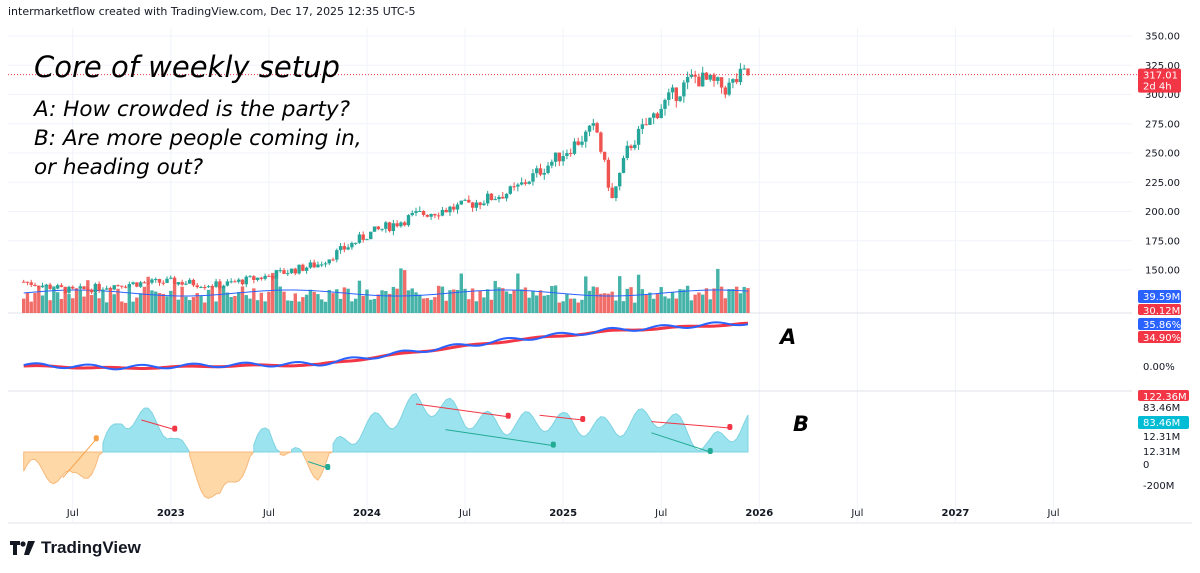 The image size is (1200, 573). What do you see at coordinates (75, 548) in the screenshot?
I see `tradingview-logo: TradingView` at bounding box center [75, 548].